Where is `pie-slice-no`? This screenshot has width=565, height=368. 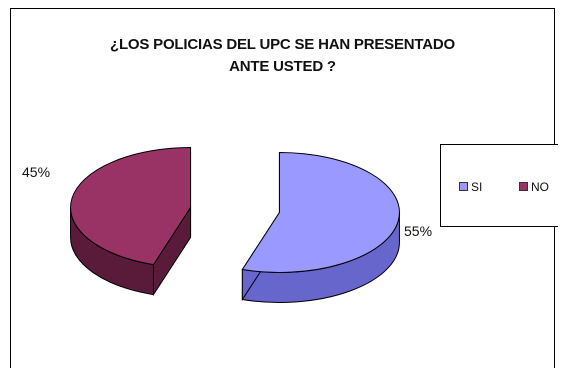 pie-slice-no is located at coordinates (131, 222).